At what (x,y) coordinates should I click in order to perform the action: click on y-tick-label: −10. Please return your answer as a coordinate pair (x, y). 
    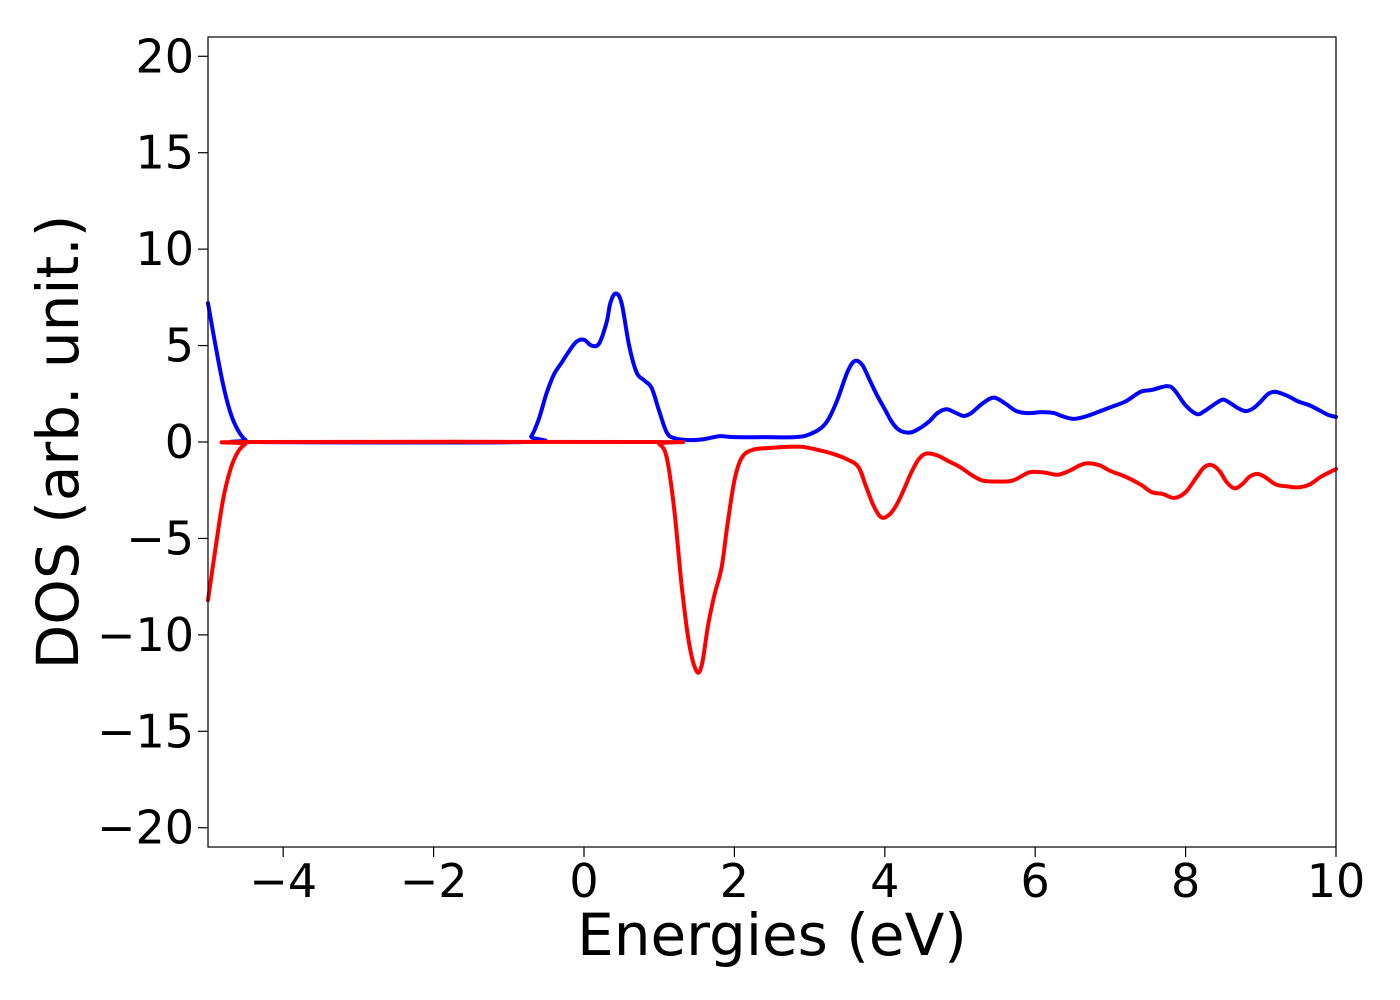
    Looking at the image, I should click on (145, 635).